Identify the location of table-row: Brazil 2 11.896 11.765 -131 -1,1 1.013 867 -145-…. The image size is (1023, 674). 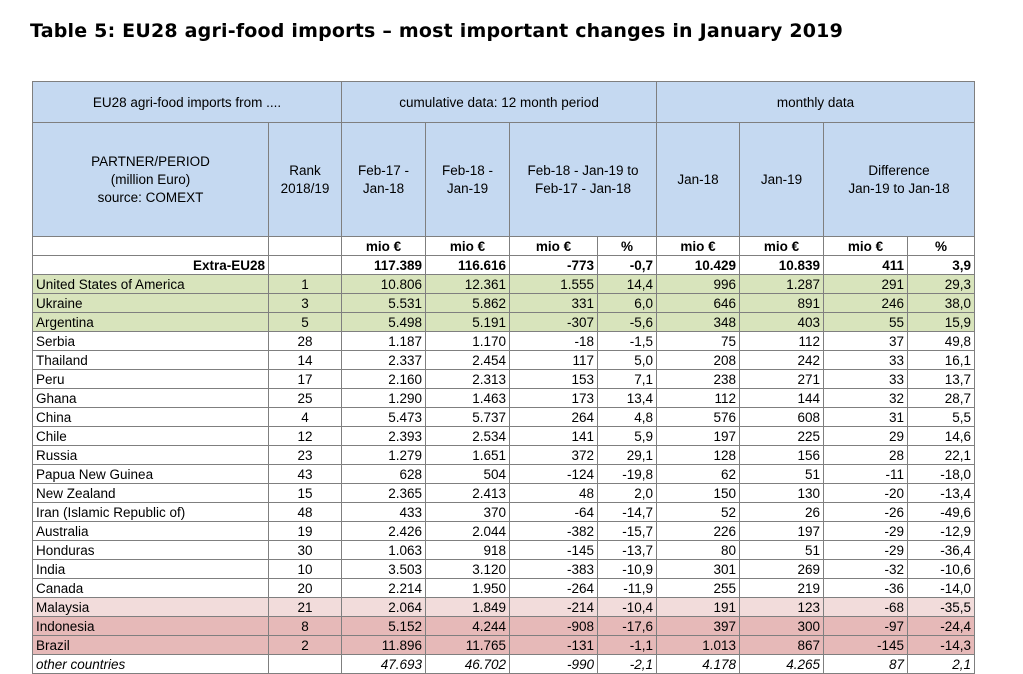
(504, 645).